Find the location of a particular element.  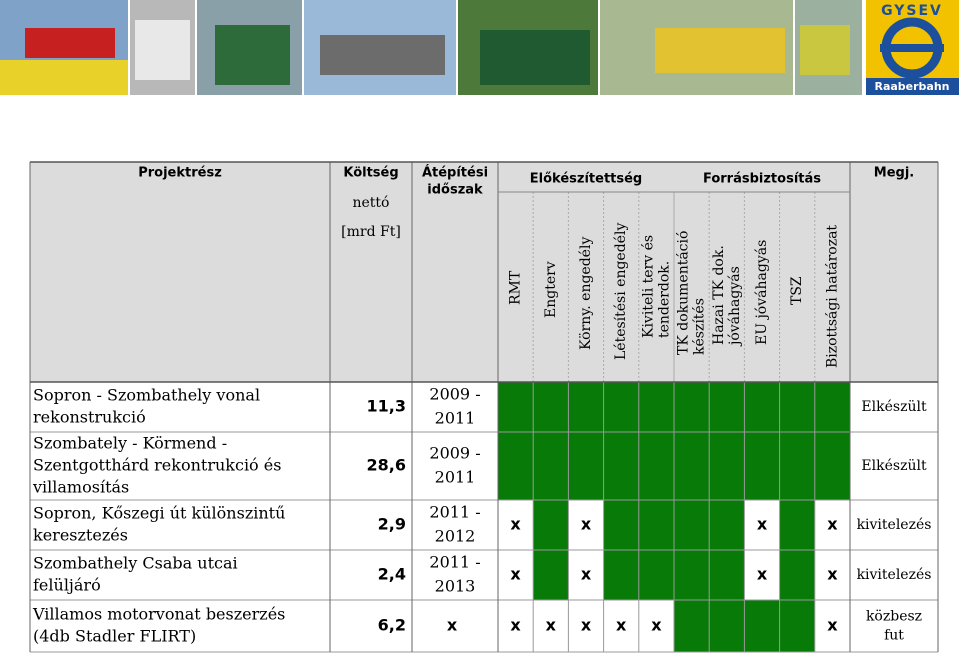

header-label: Költség is located at coordinates (370, 173).